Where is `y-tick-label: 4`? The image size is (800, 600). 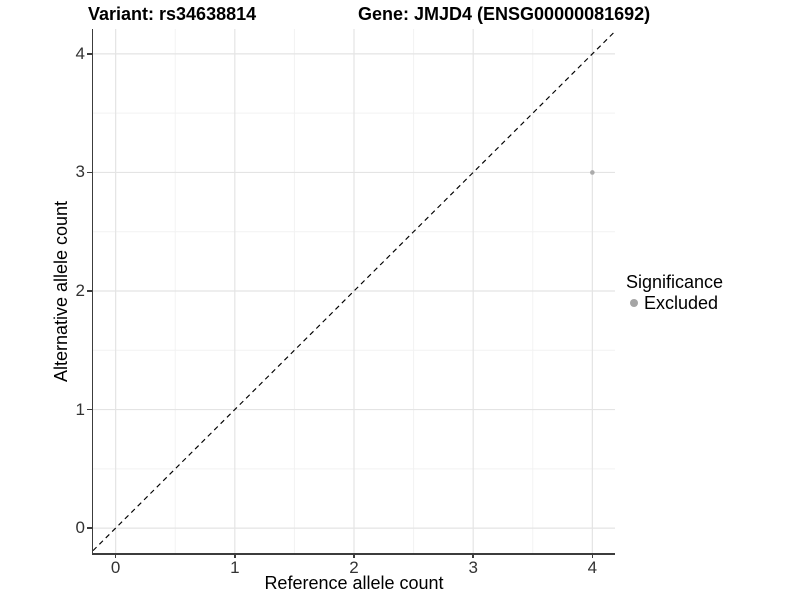 y-tick-label: 4 is located at coordinates (80, 53).